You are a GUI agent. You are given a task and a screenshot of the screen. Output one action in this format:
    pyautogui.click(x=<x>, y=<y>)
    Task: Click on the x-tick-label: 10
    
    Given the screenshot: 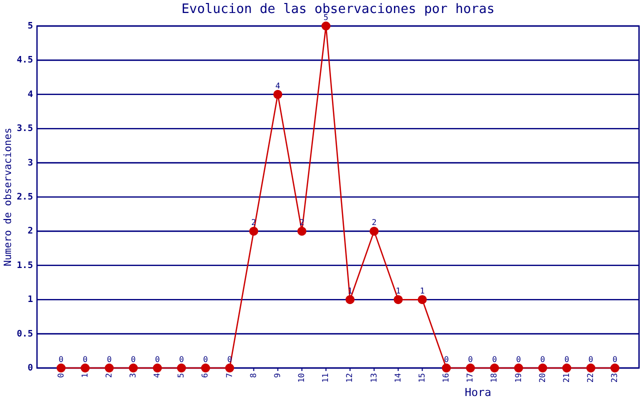 What is the action you would take?
    pyautogui.click(x=301, y=377)
    